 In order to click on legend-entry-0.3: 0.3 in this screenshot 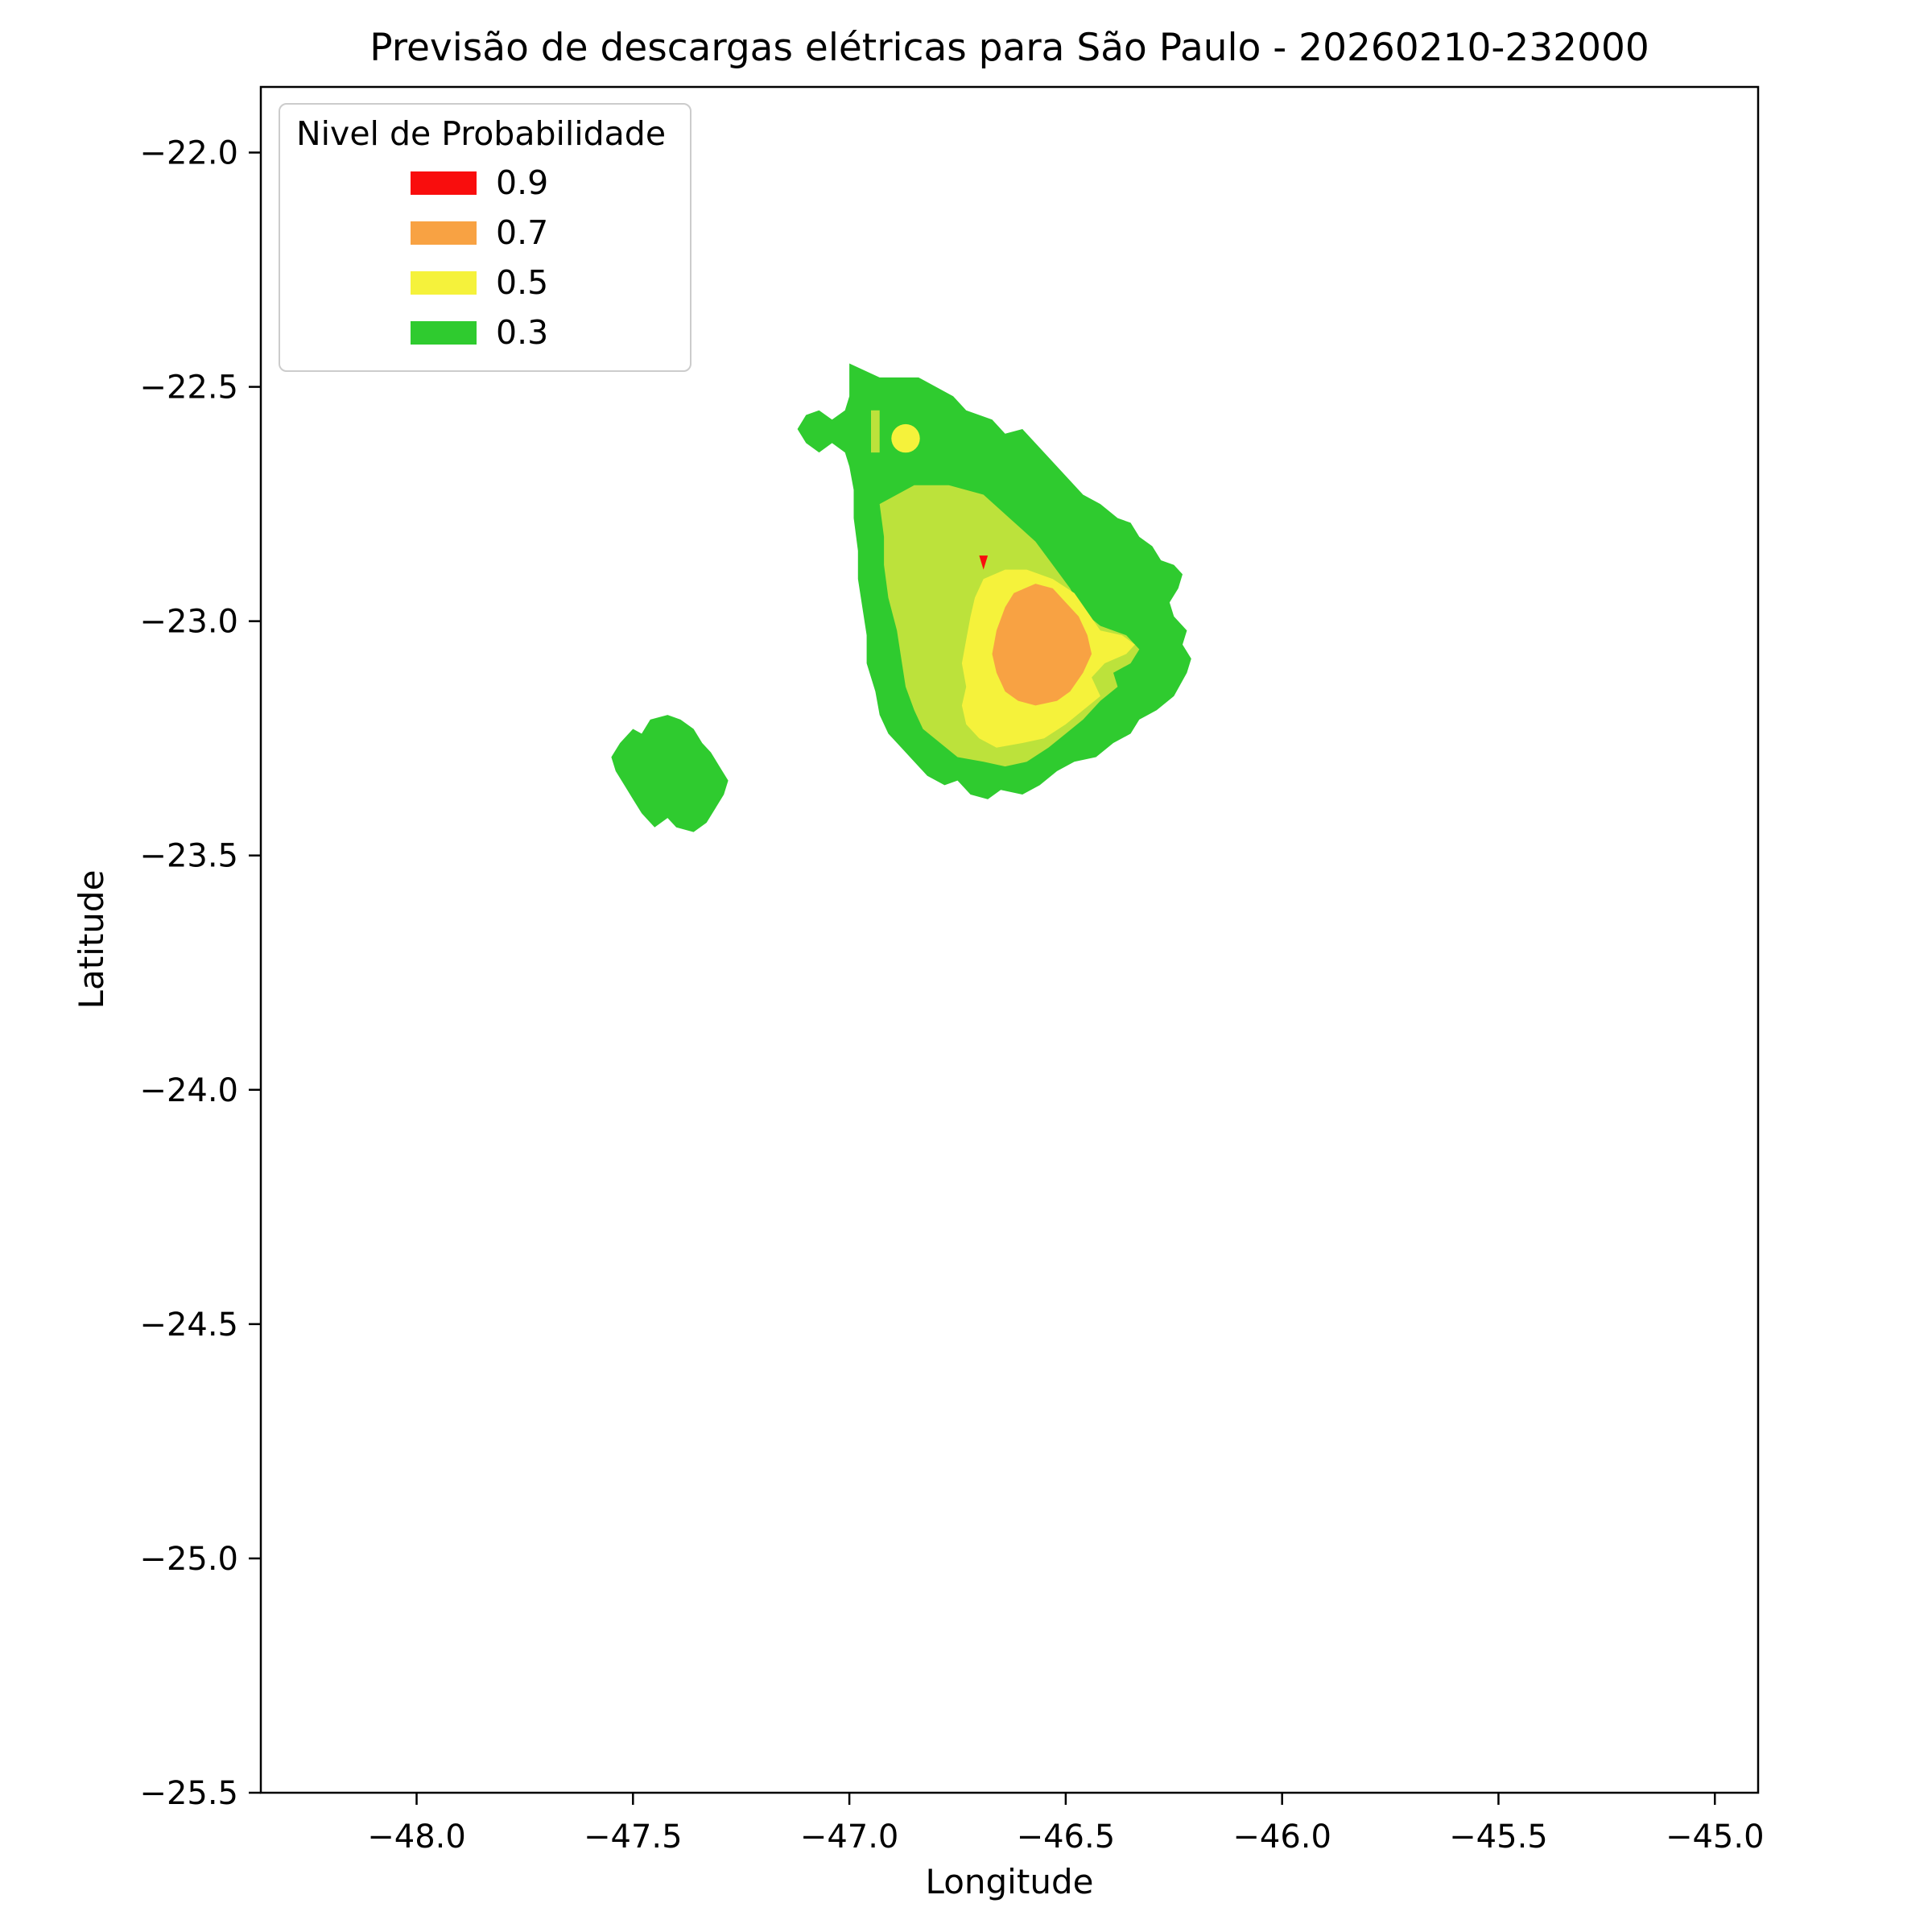, I will do `click(538, 332)`.